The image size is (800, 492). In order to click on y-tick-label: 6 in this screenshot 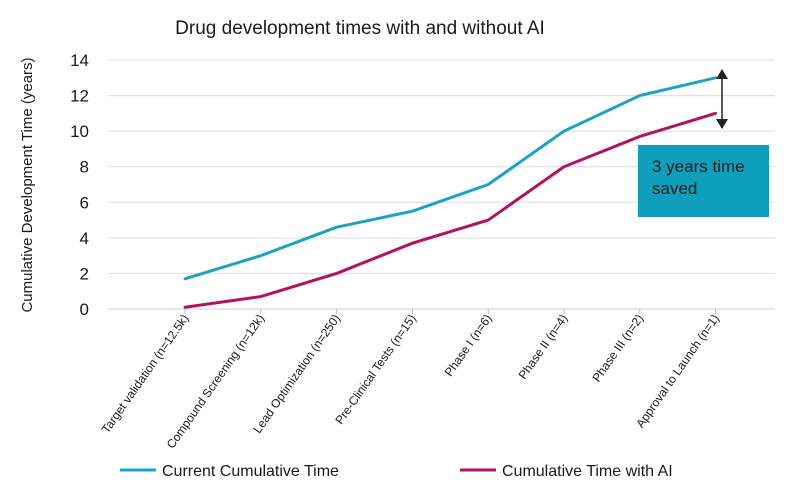, I will do `click(84, 202)`.